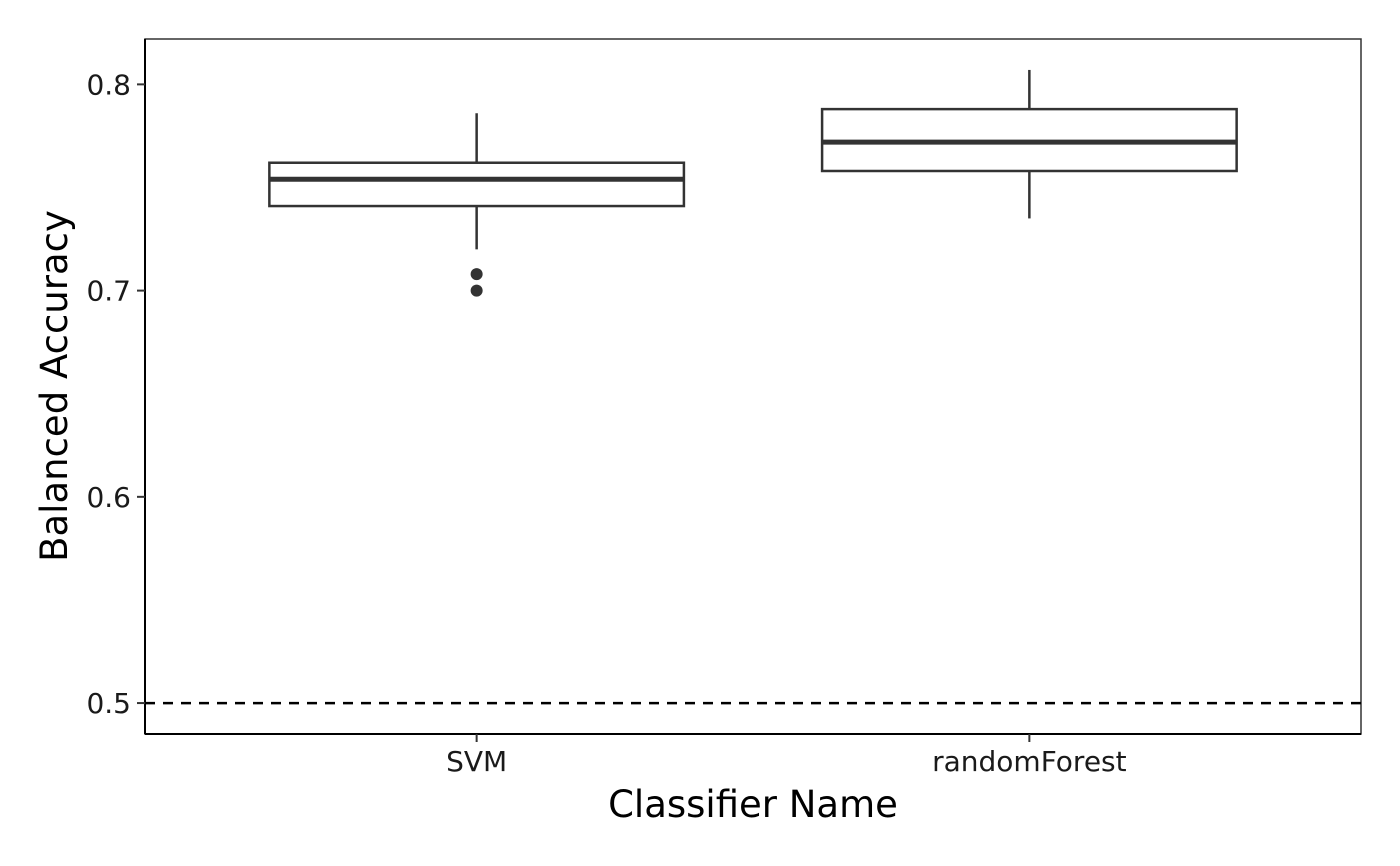 This screenshot has width=1400, height=866. Describe the element at coordinates (108, 84) in the screenshot. I see `y-tick-label: 0.8` at that location.